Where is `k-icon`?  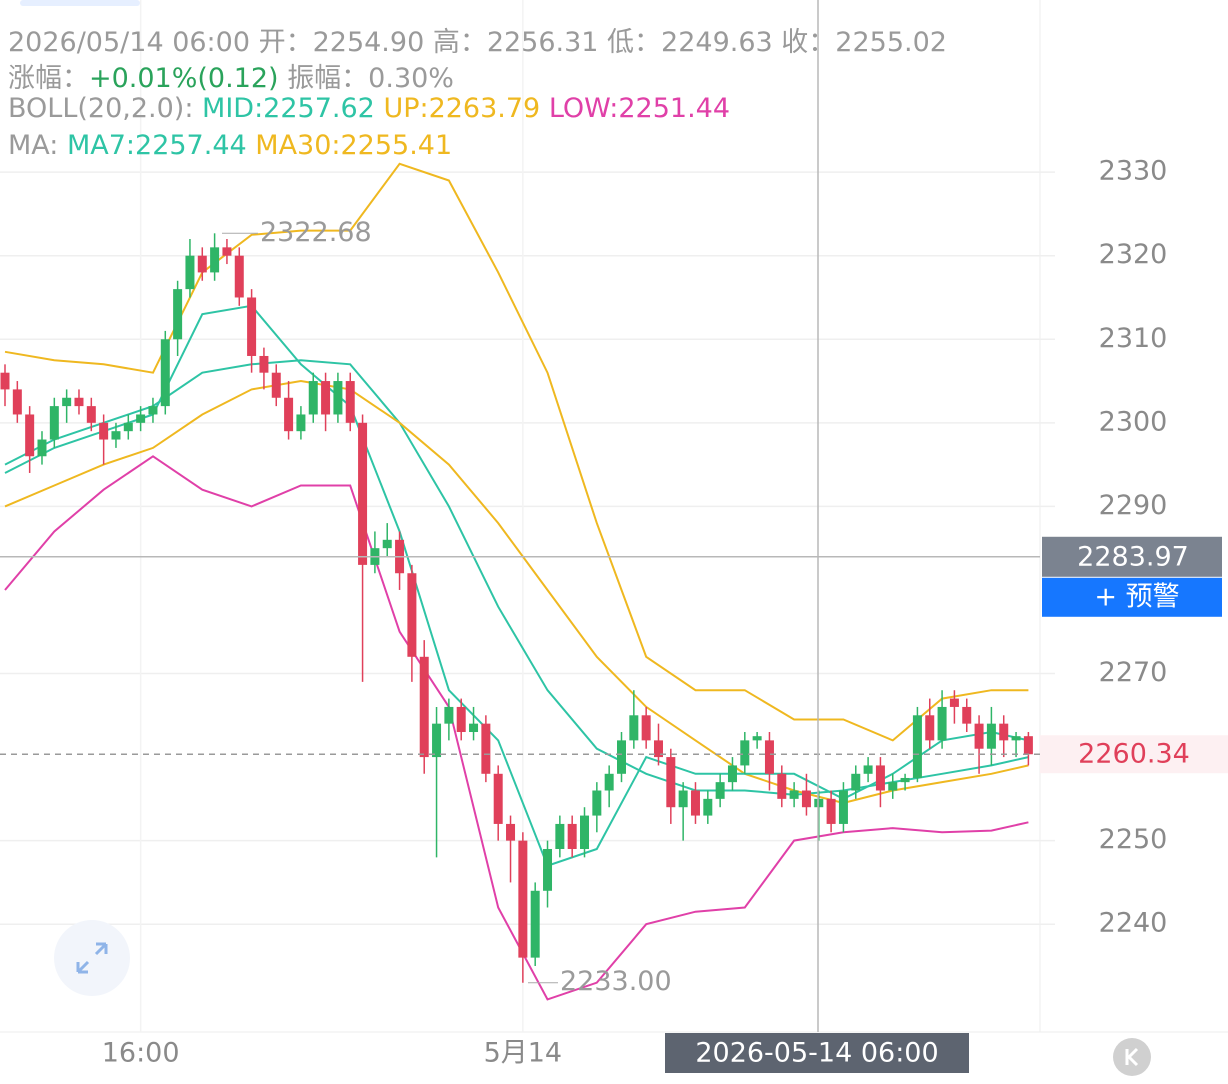 k-icon is located at coordinates (1132, 1057).